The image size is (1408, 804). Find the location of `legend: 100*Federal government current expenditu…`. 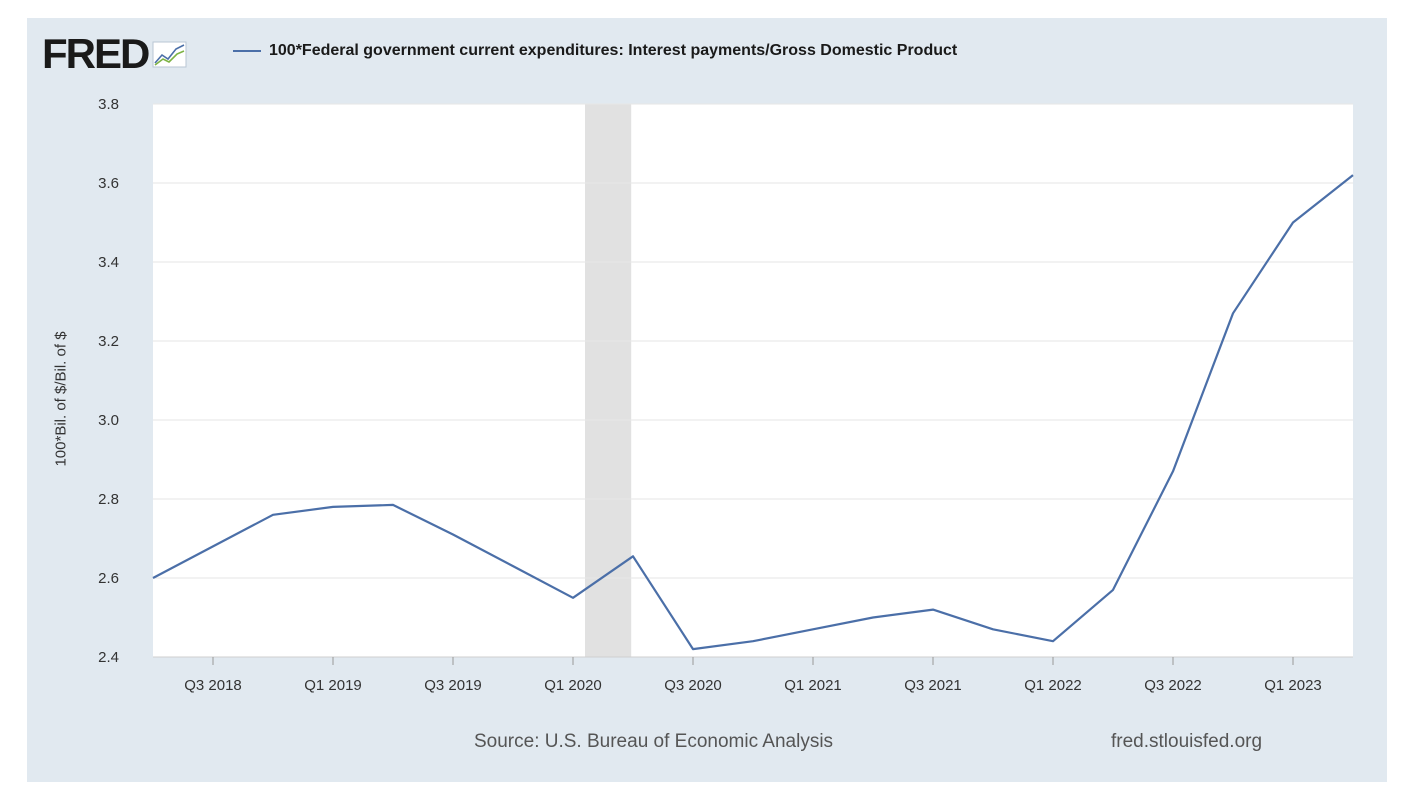

legend: 100*Federal government current expenditu… is located at coordinates (595, 51).